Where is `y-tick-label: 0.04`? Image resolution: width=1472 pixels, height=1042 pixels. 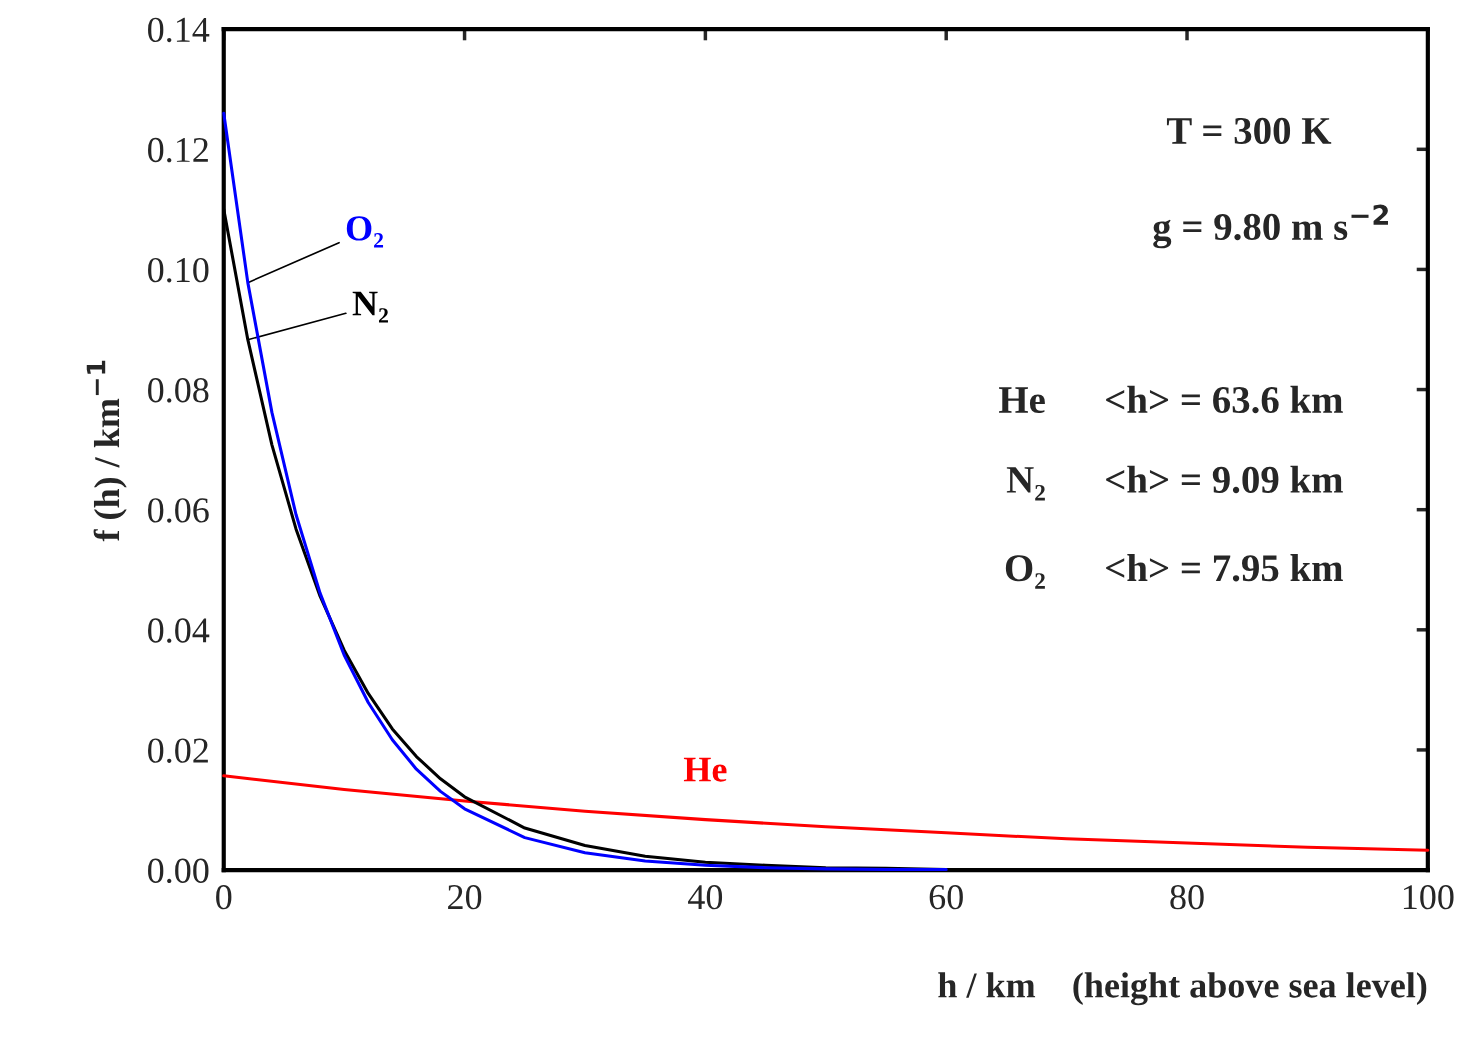
y-tick-label: 0.04 is located at coordinates (179, 630).